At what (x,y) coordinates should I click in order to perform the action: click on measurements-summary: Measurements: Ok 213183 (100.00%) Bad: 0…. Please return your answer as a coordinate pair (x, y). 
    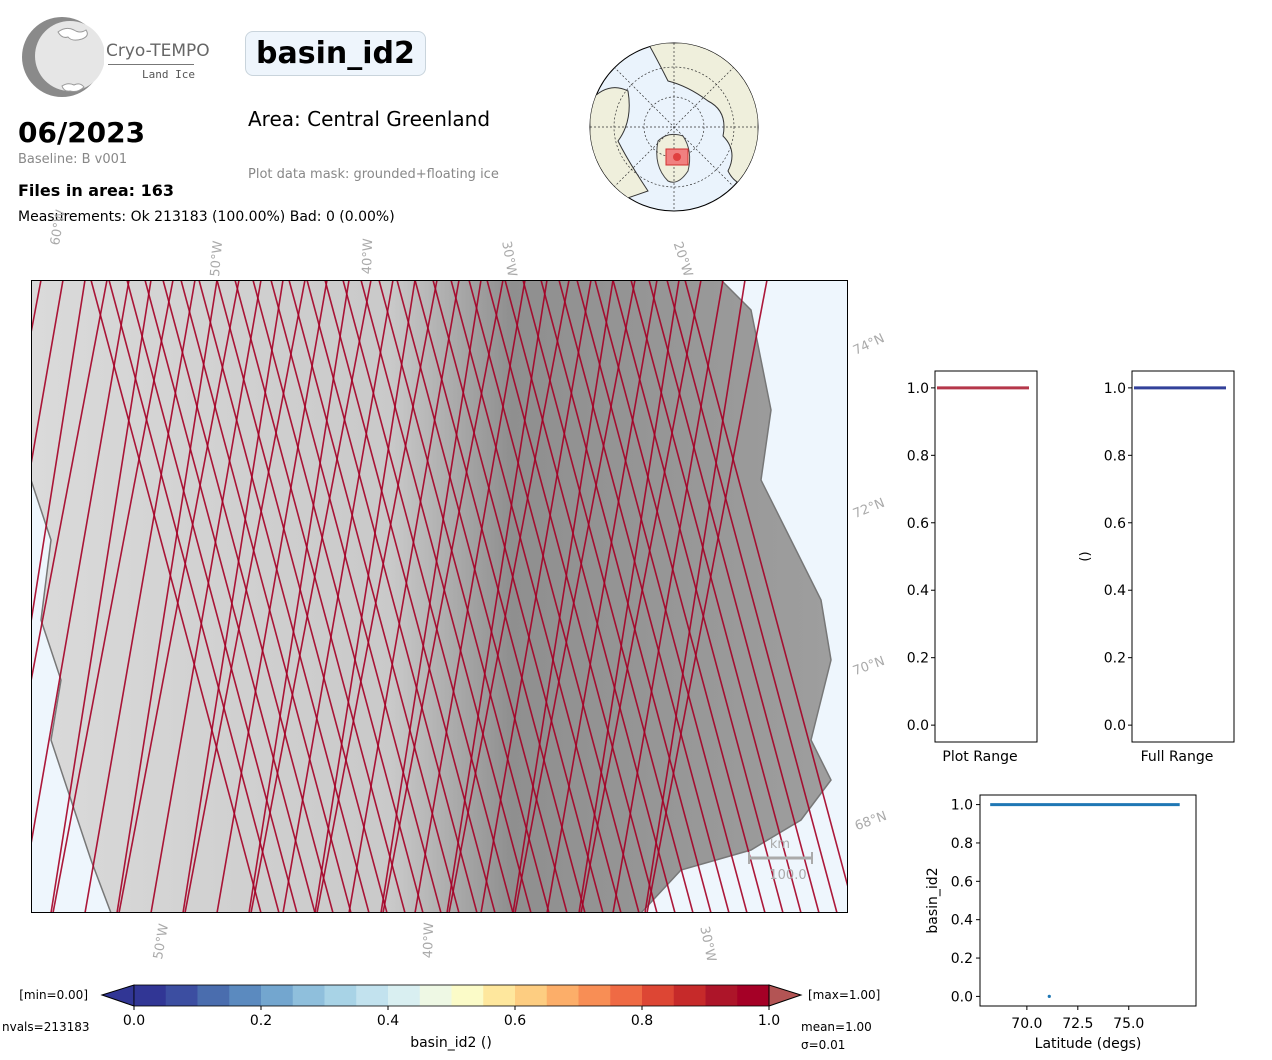
    Looking at the image, I should click on (206, 217).